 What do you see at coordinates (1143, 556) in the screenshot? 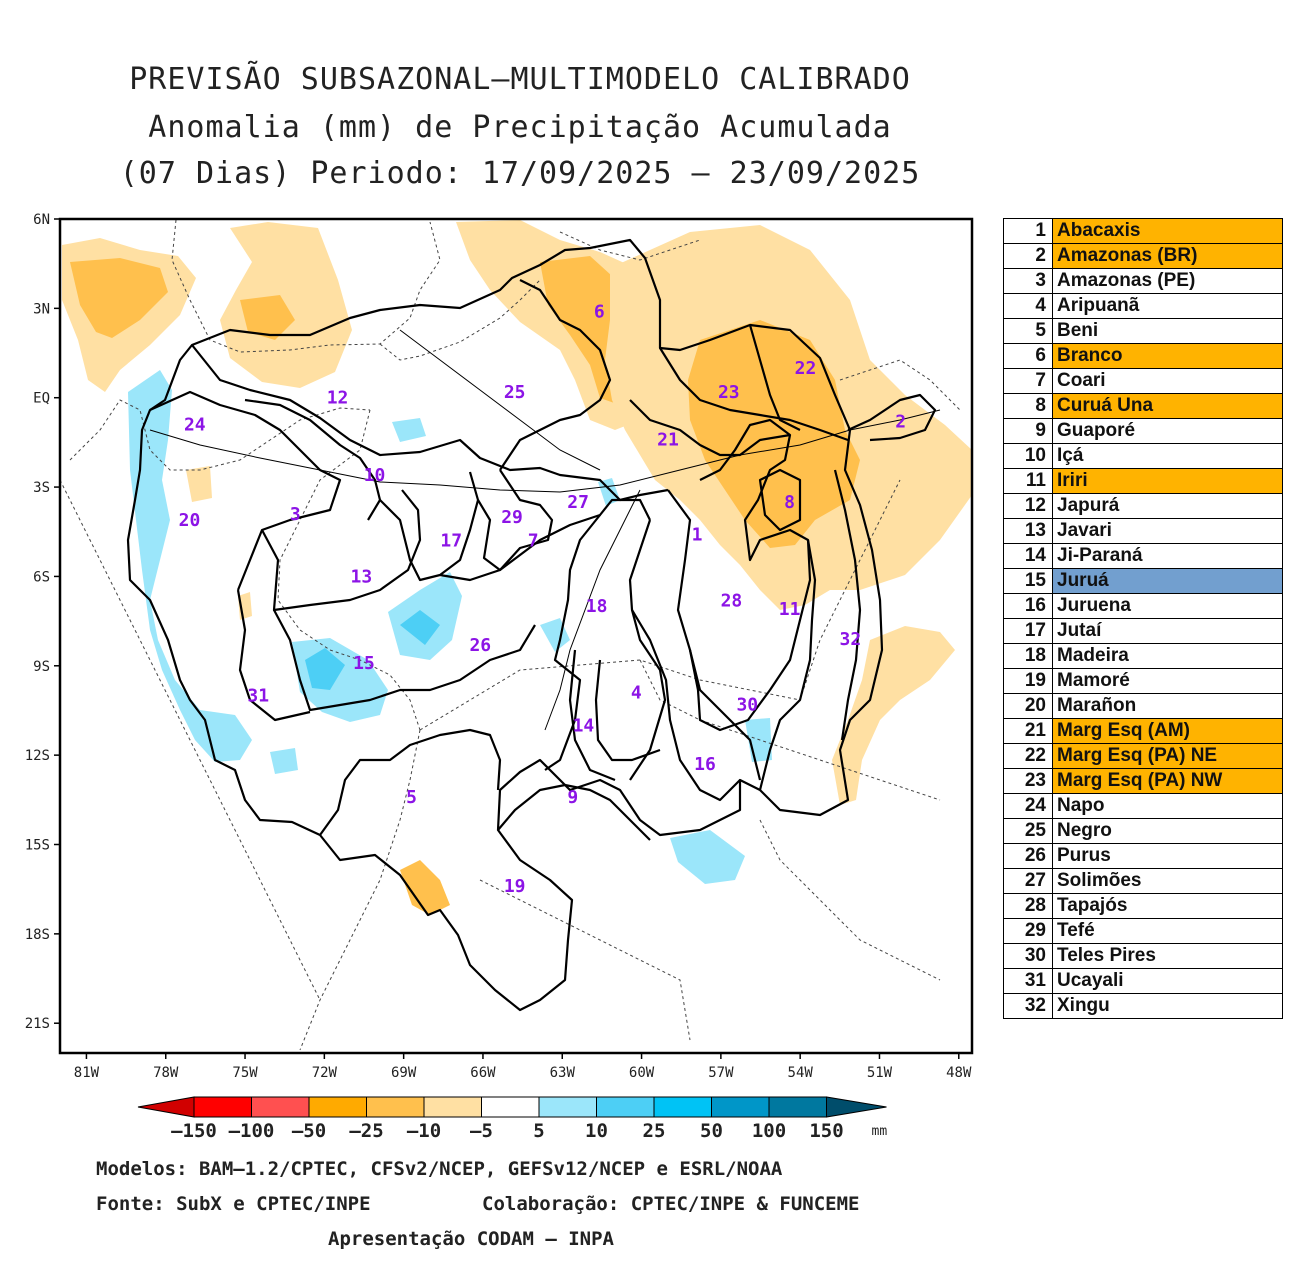
I see `legend-row: 14 Ji-Paraná` at bounding box center [1143, 556].